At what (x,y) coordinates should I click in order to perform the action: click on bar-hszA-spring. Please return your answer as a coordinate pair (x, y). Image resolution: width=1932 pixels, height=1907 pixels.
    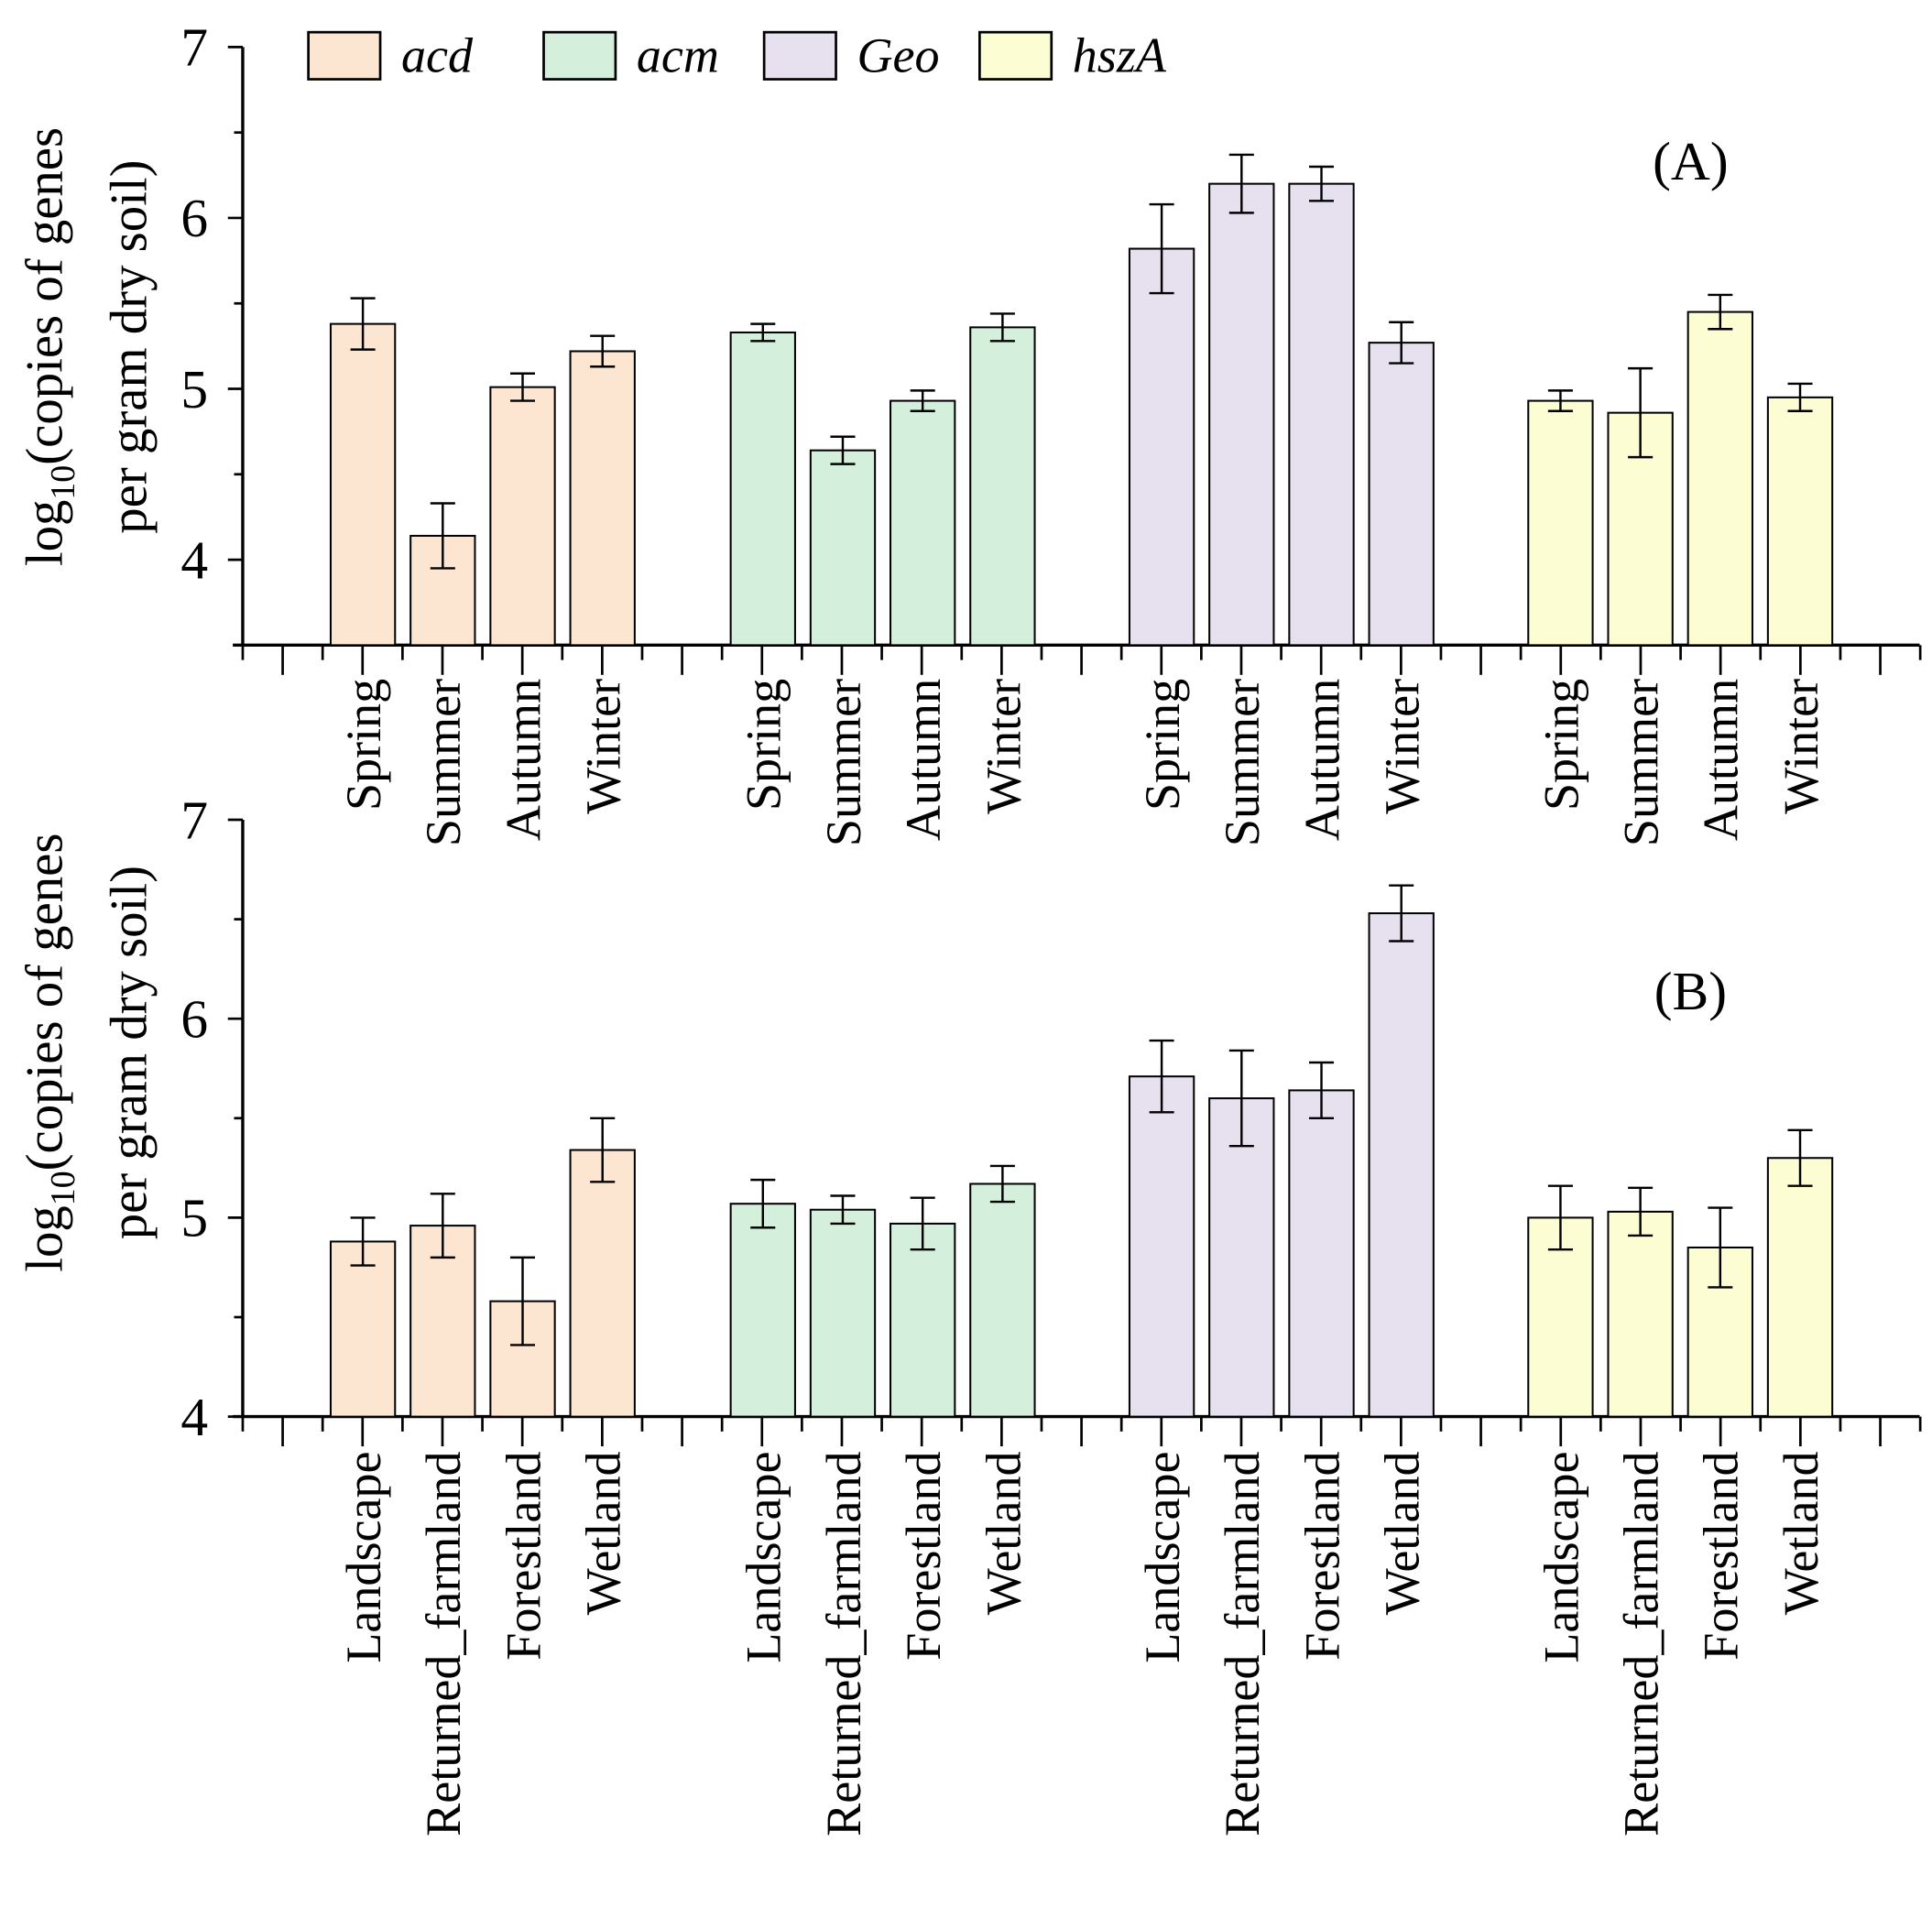
    Looking at the image, I should click on (1561, 523).